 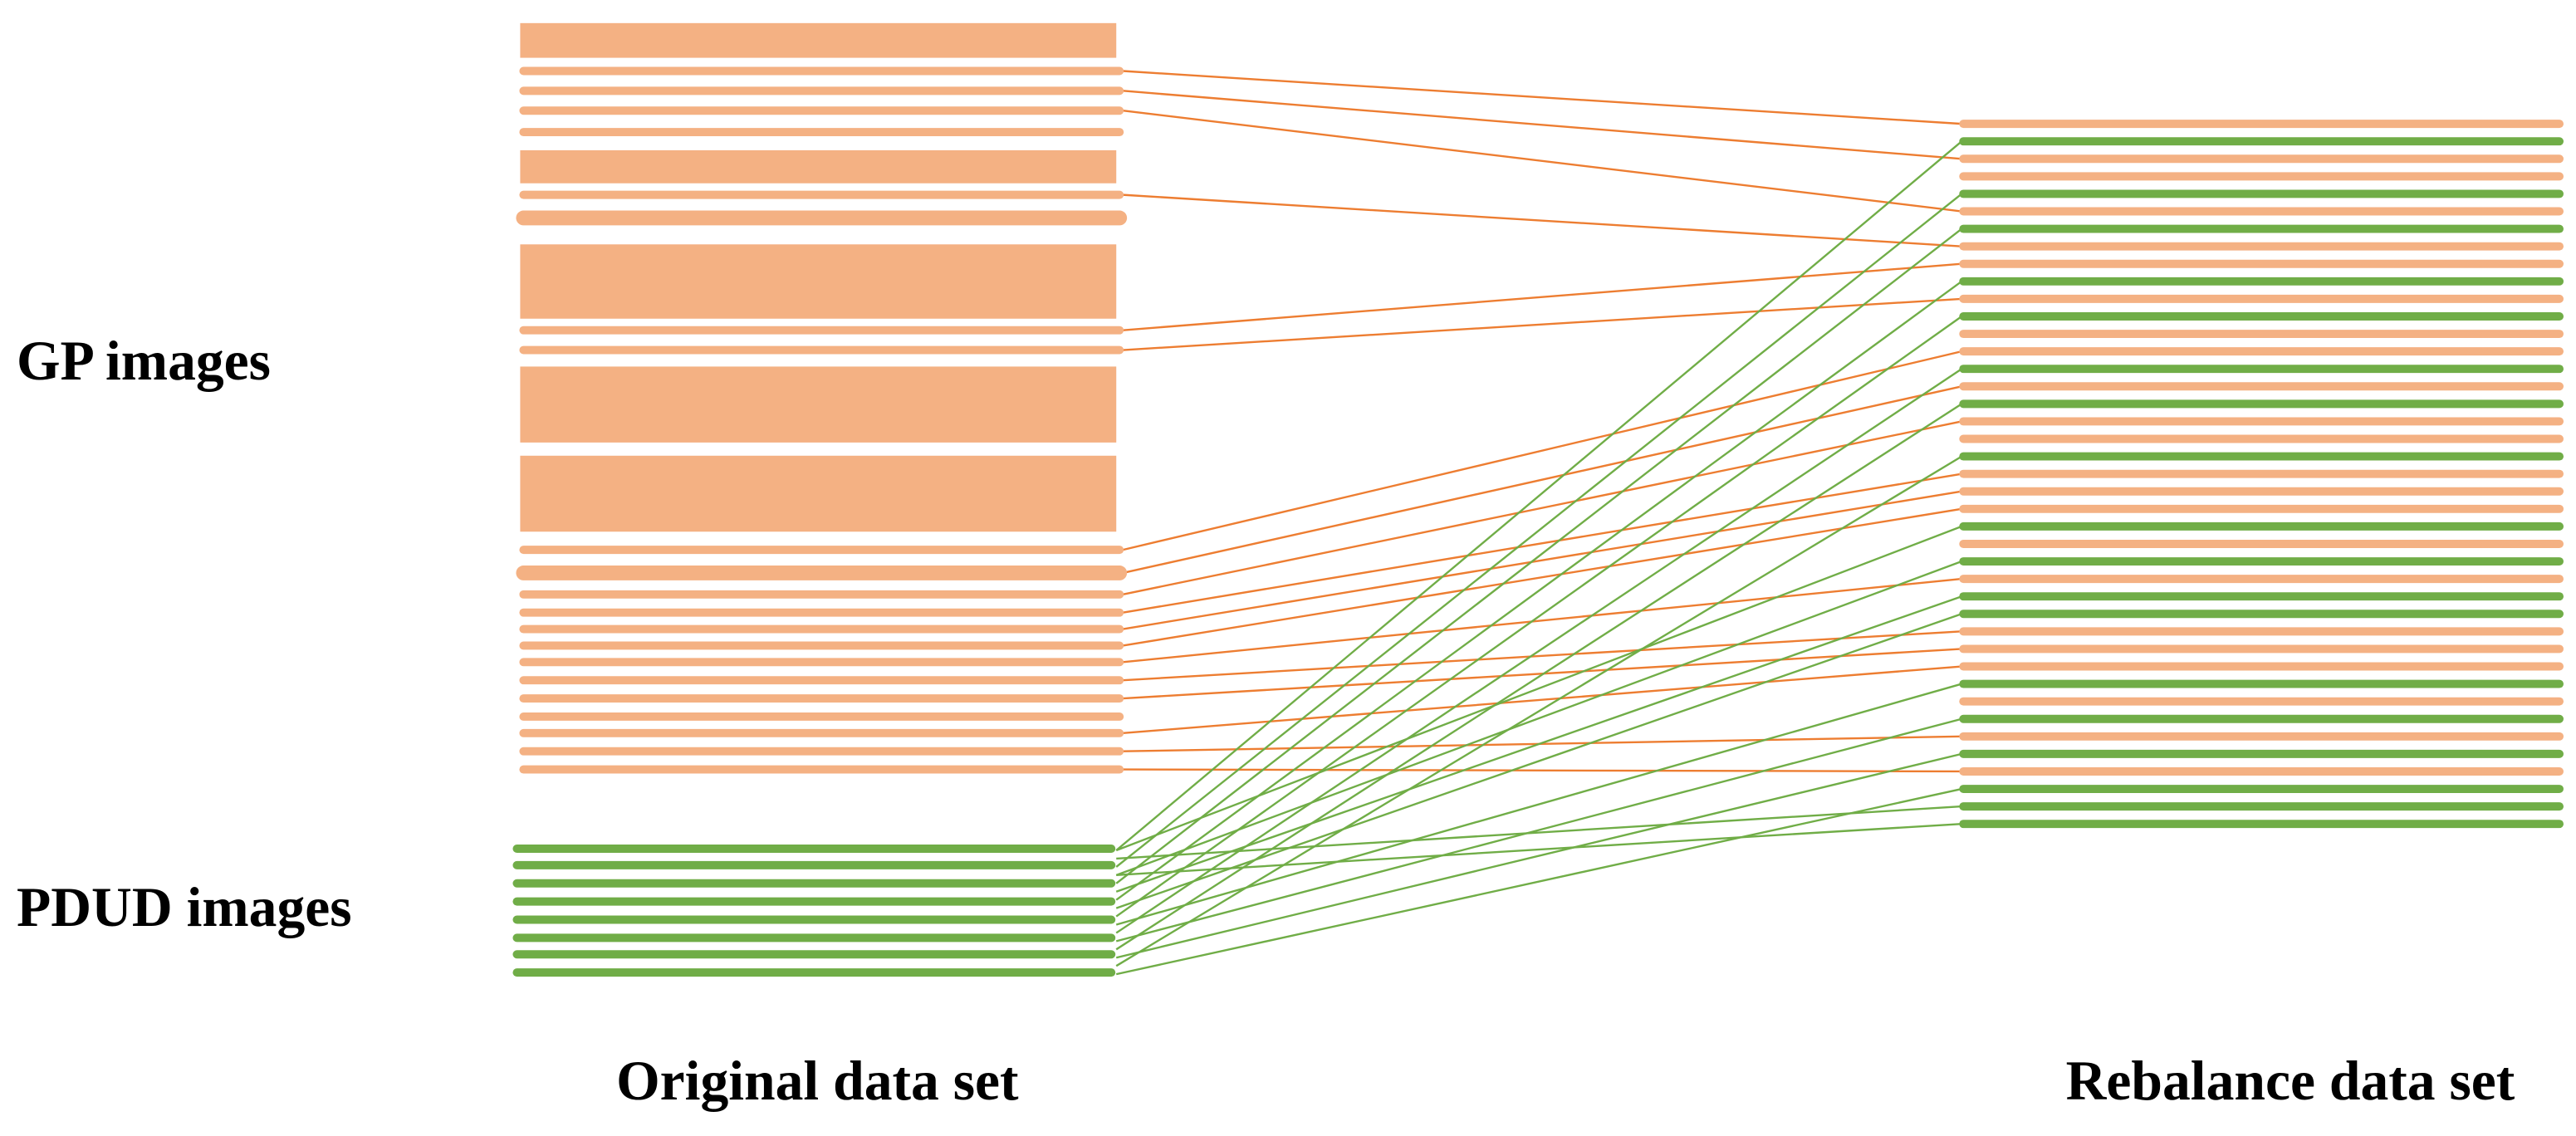 I want to click on pdud-label: PDUD images, so click(x=184, y=907).